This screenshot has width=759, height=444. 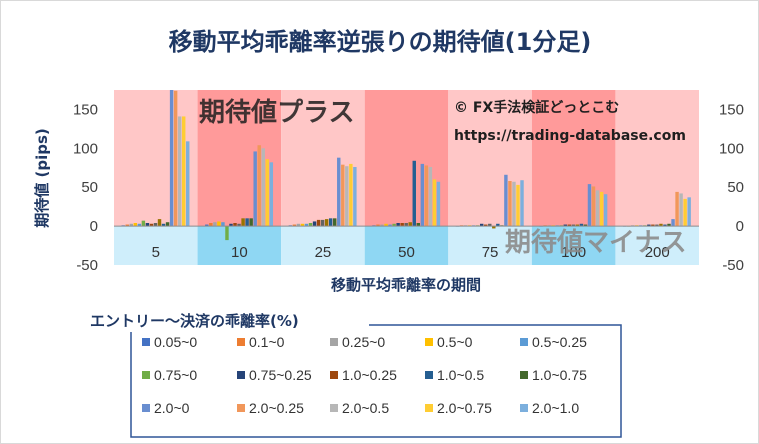 I want to click on bar-0.25~0-10, so click(x=215, y=224).